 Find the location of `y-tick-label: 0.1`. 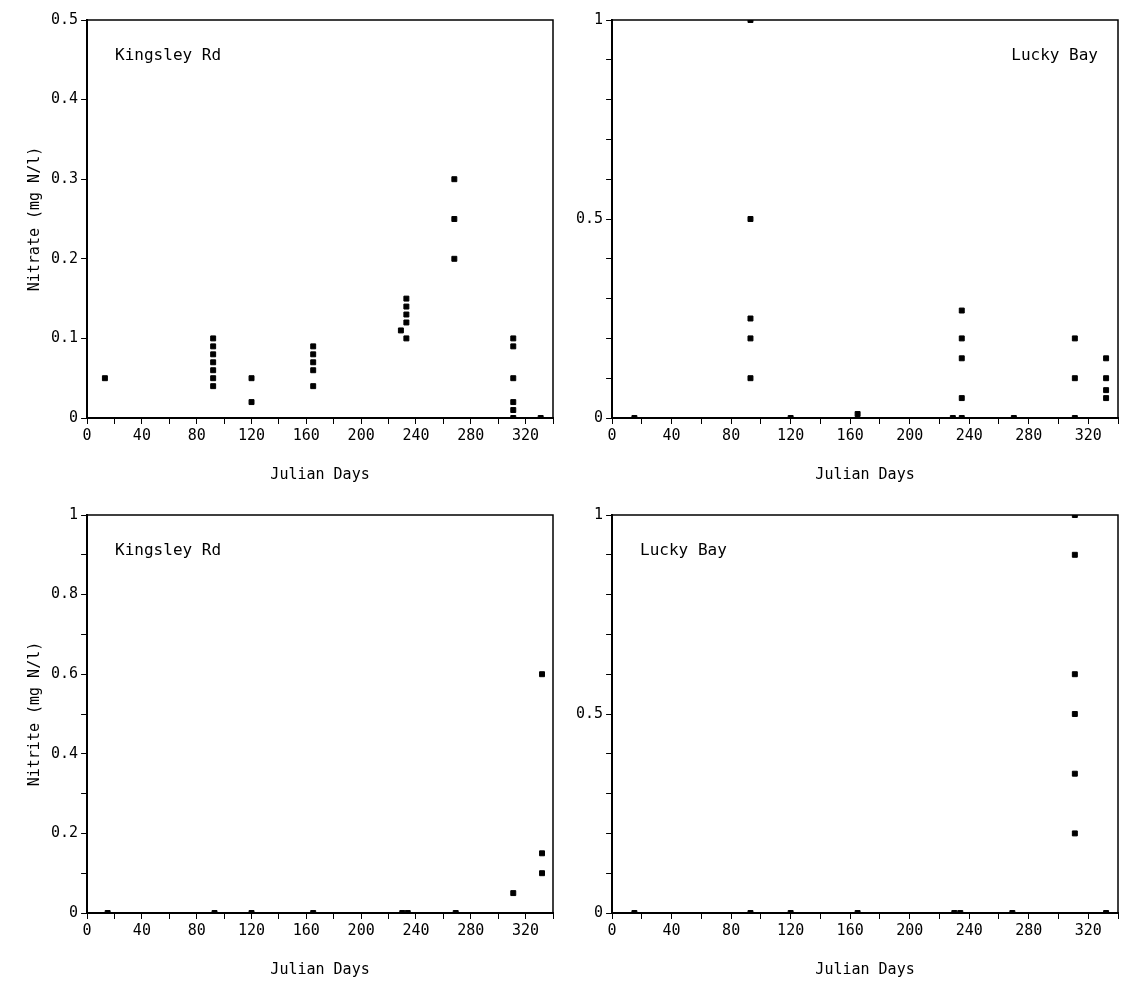

y-tick-label: 0.1 is located at coordinates (65, 337).